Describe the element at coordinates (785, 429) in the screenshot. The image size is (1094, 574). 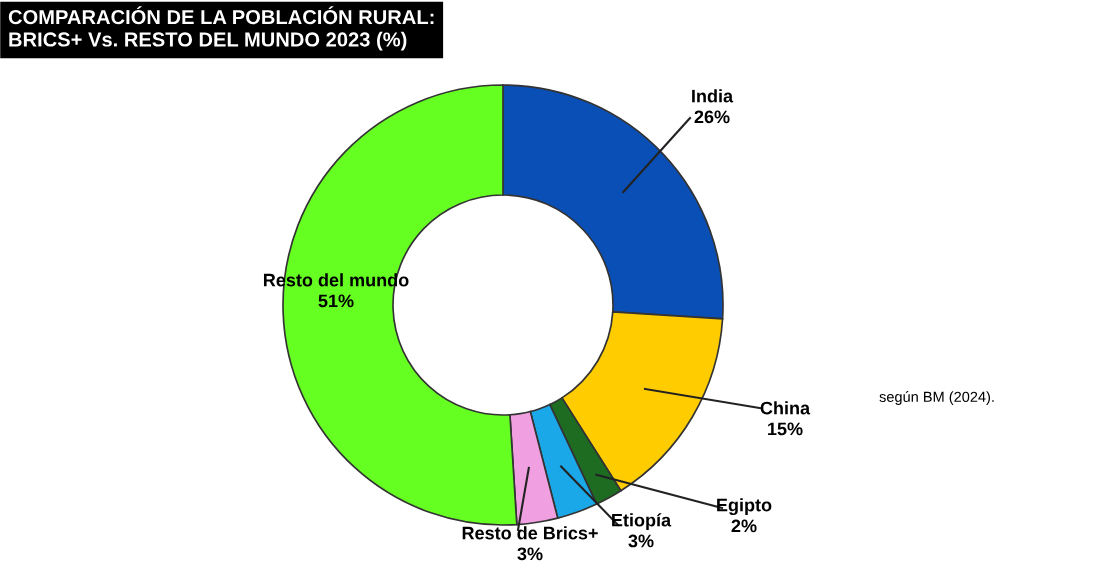
I see `data-label: 15%` at that location.